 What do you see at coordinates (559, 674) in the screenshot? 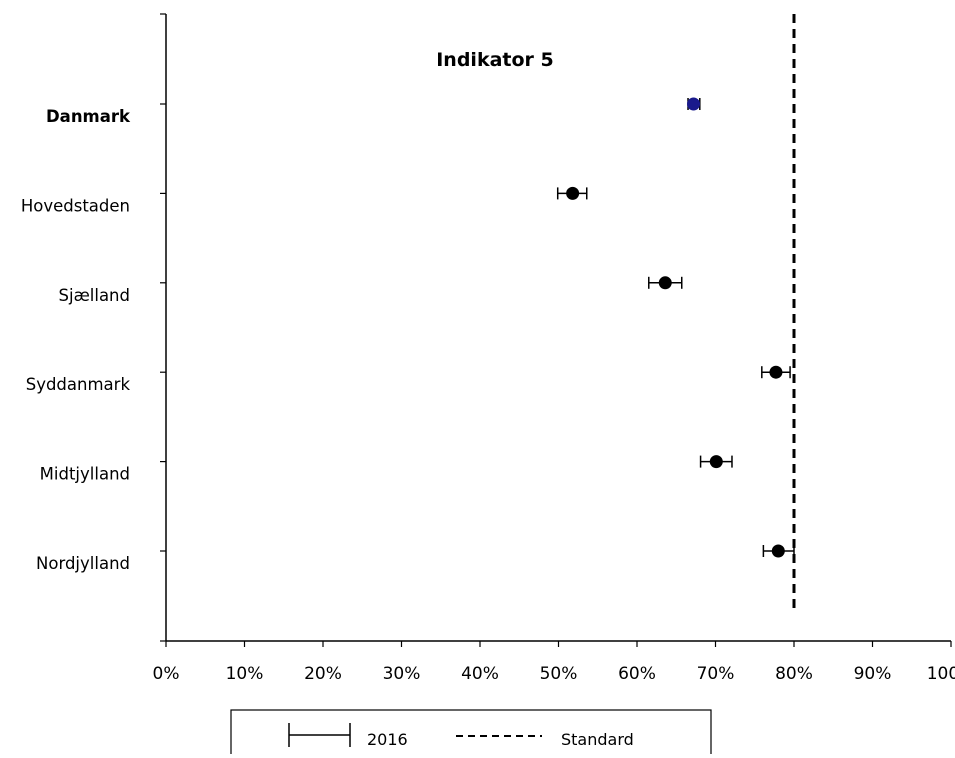
I see `x-tick-label: 50%` at bounding box center [559, 674].